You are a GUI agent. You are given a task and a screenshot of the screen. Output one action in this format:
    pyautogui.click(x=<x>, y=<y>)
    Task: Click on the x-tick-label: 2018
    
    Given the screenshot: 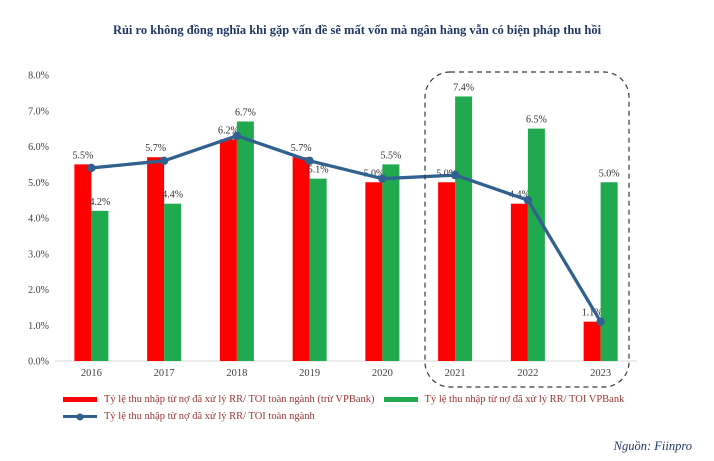 What is the action you would take?
    pyautogui.click(x=236, y=373)
    